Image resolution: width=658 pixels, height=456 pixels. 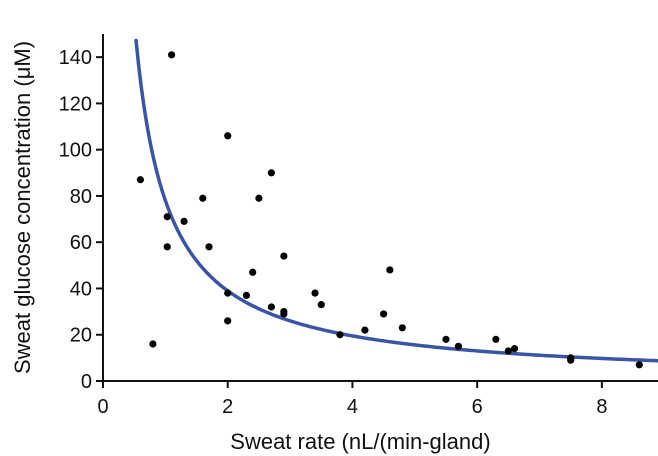 I want to click on x-axis-ticks: 0 2 4 6 8, so click(x=352, y=399).